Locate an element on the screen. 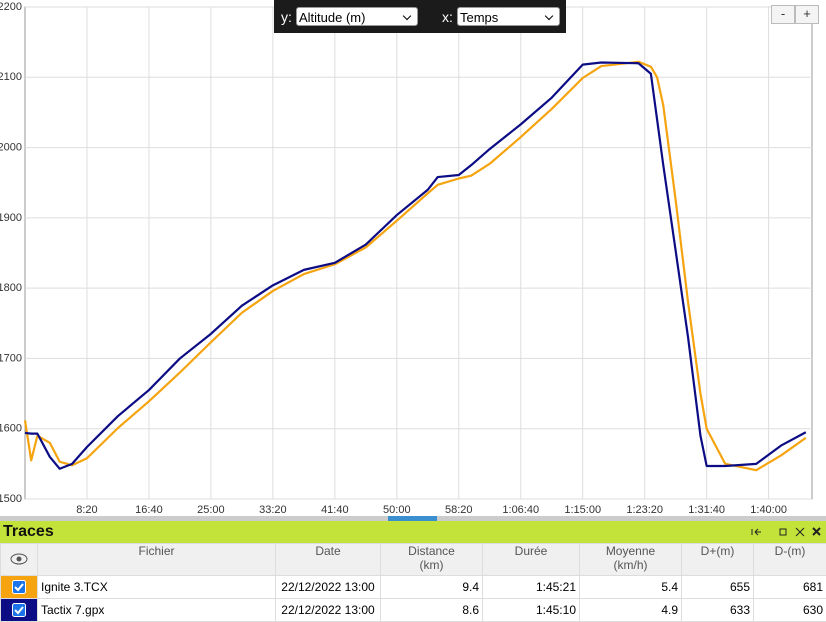 The image size is (826, 622). visibility-header is located at coordinates (19, 559).